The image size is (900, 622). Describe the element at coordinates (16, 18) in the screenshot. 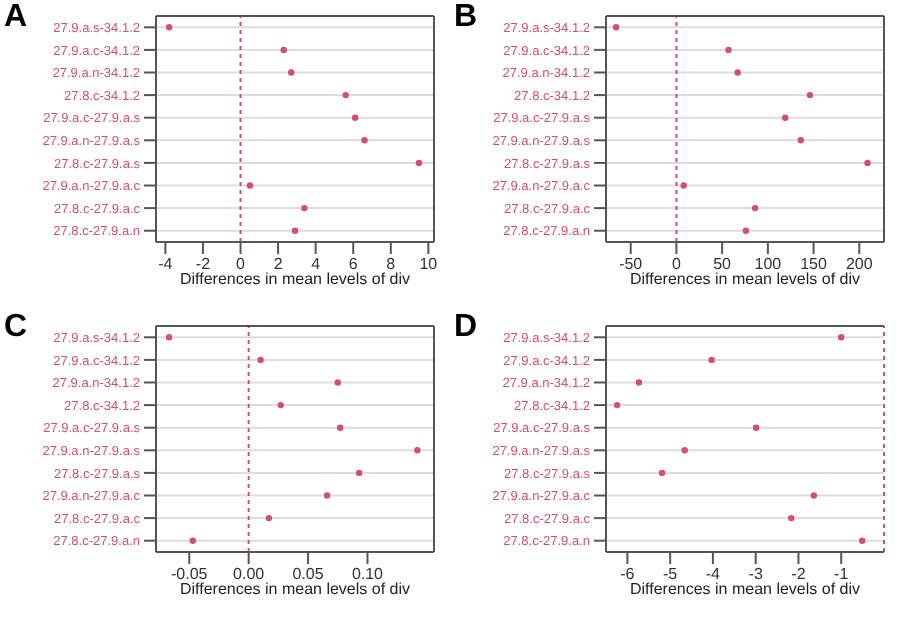

I see `chart-title: A` at that location.